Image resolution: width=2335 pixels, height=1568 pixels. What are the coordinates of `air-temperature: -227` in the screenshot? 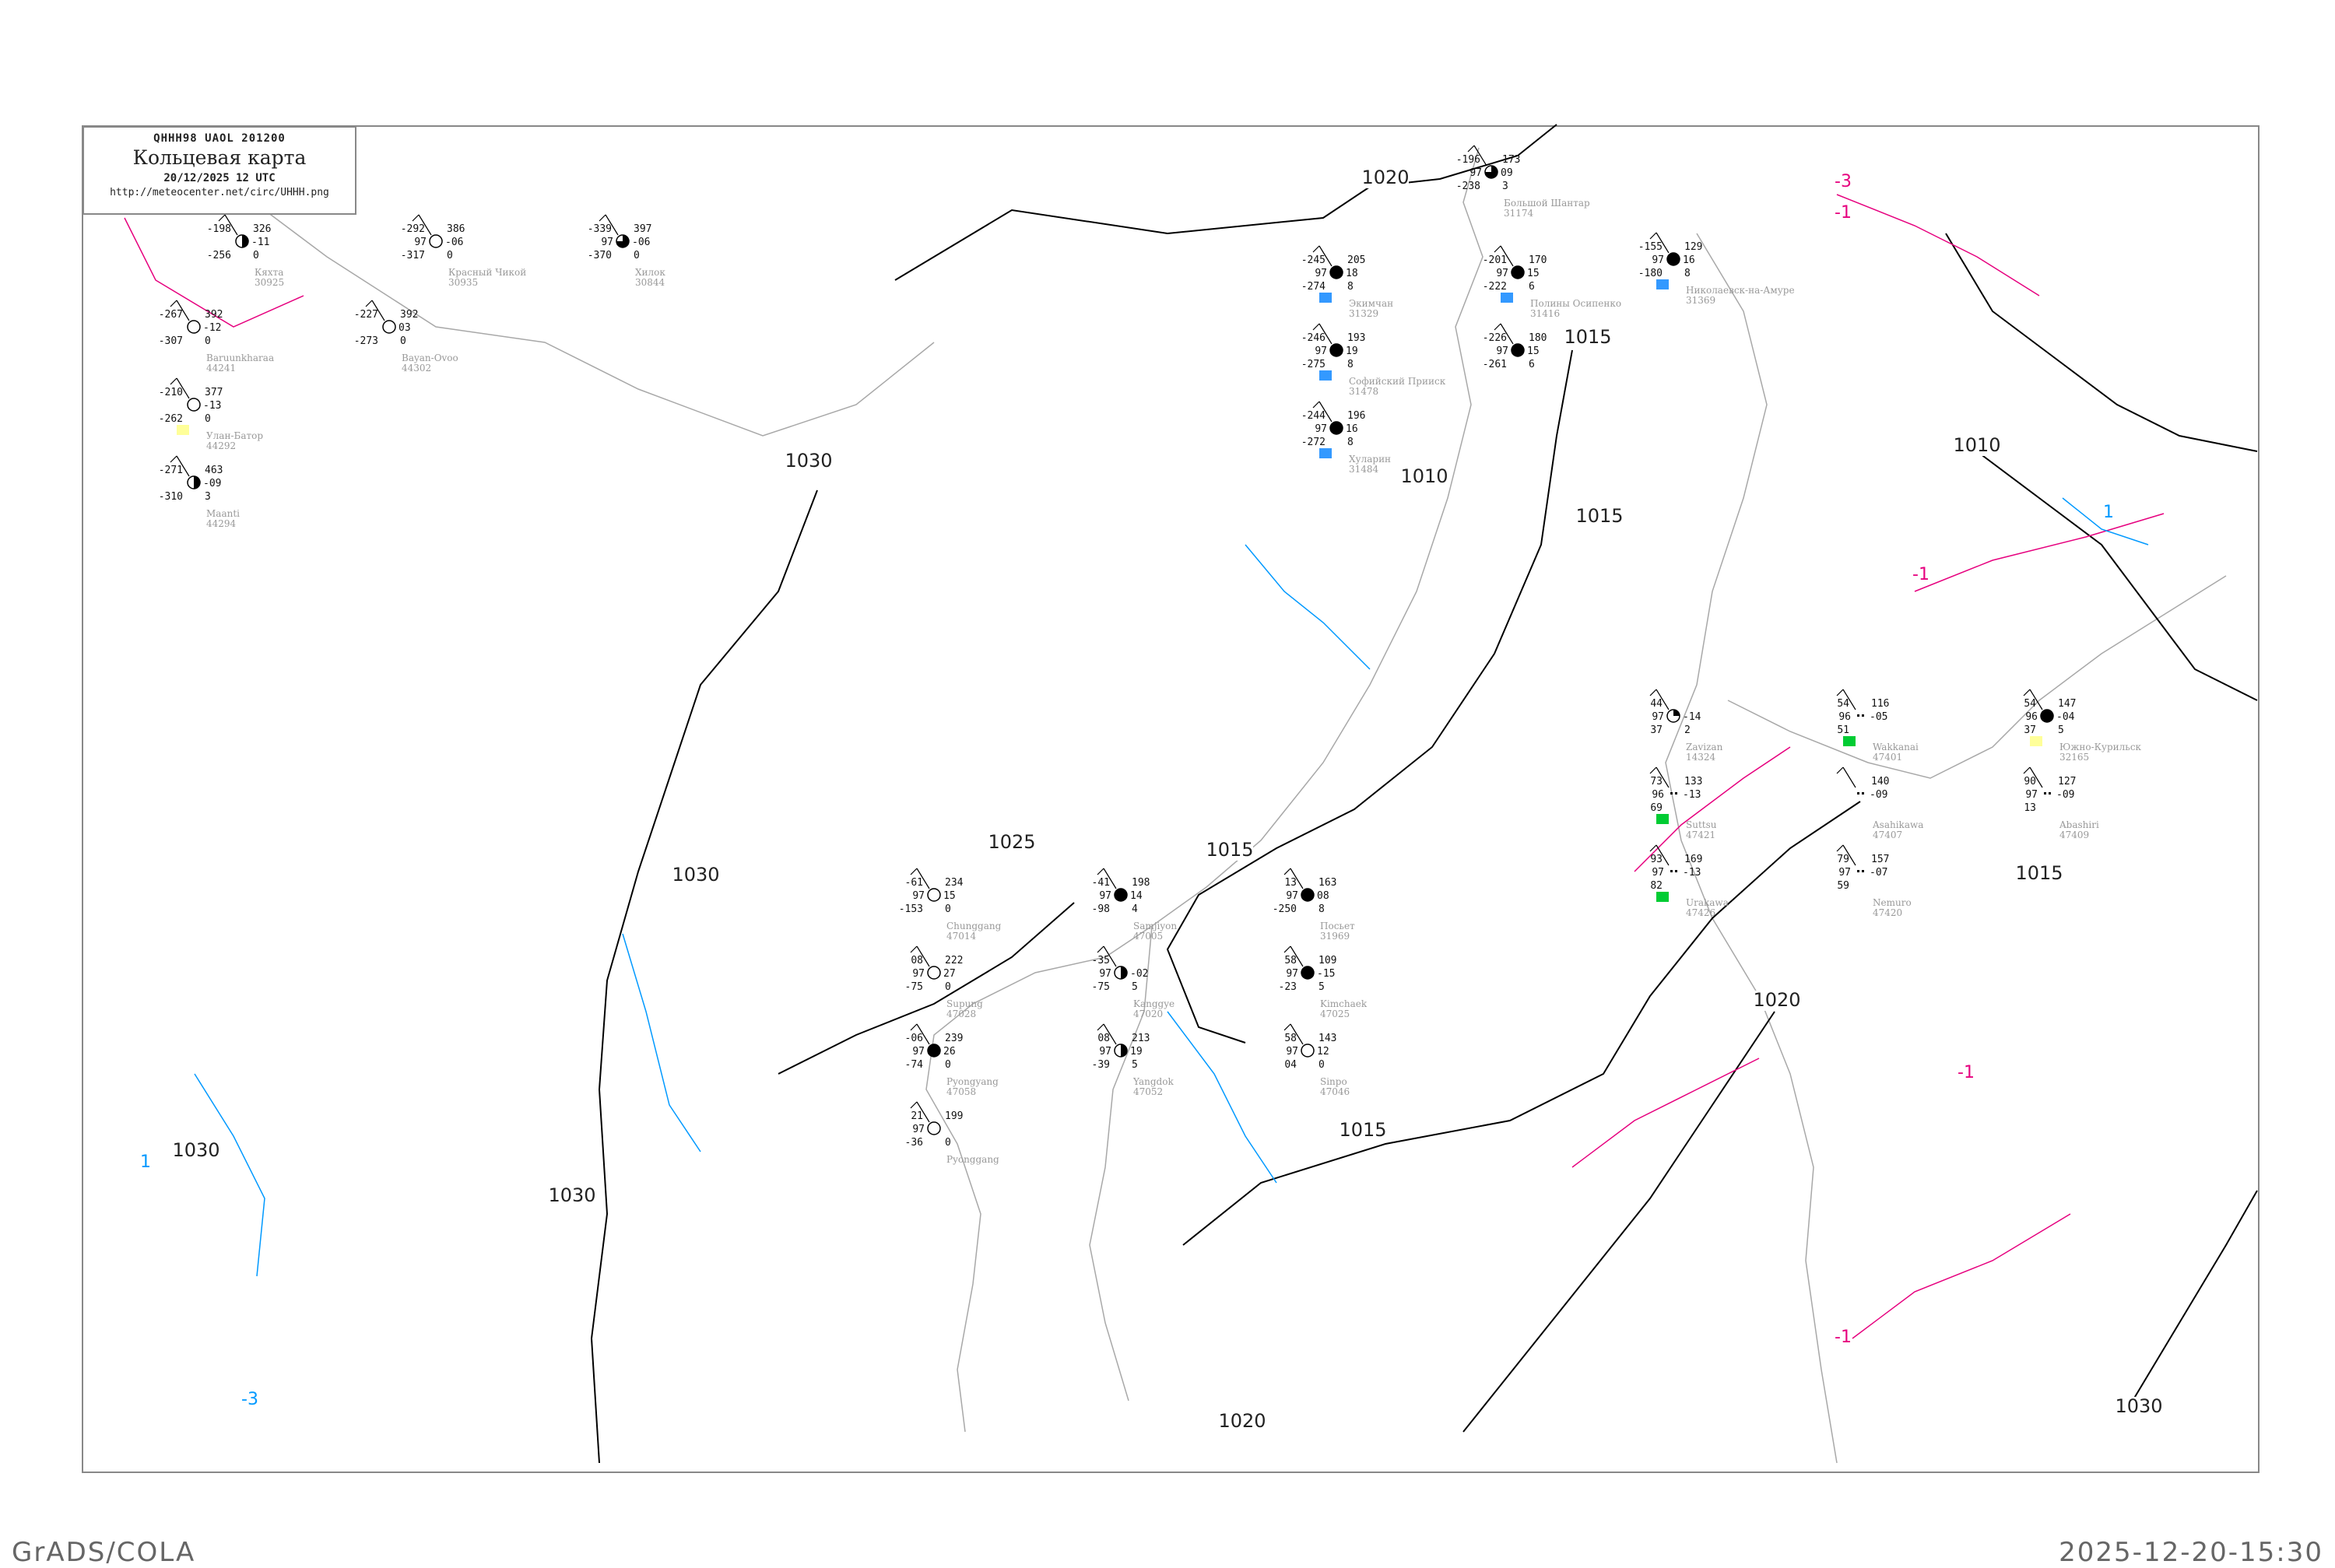 It's located at (366, 315).